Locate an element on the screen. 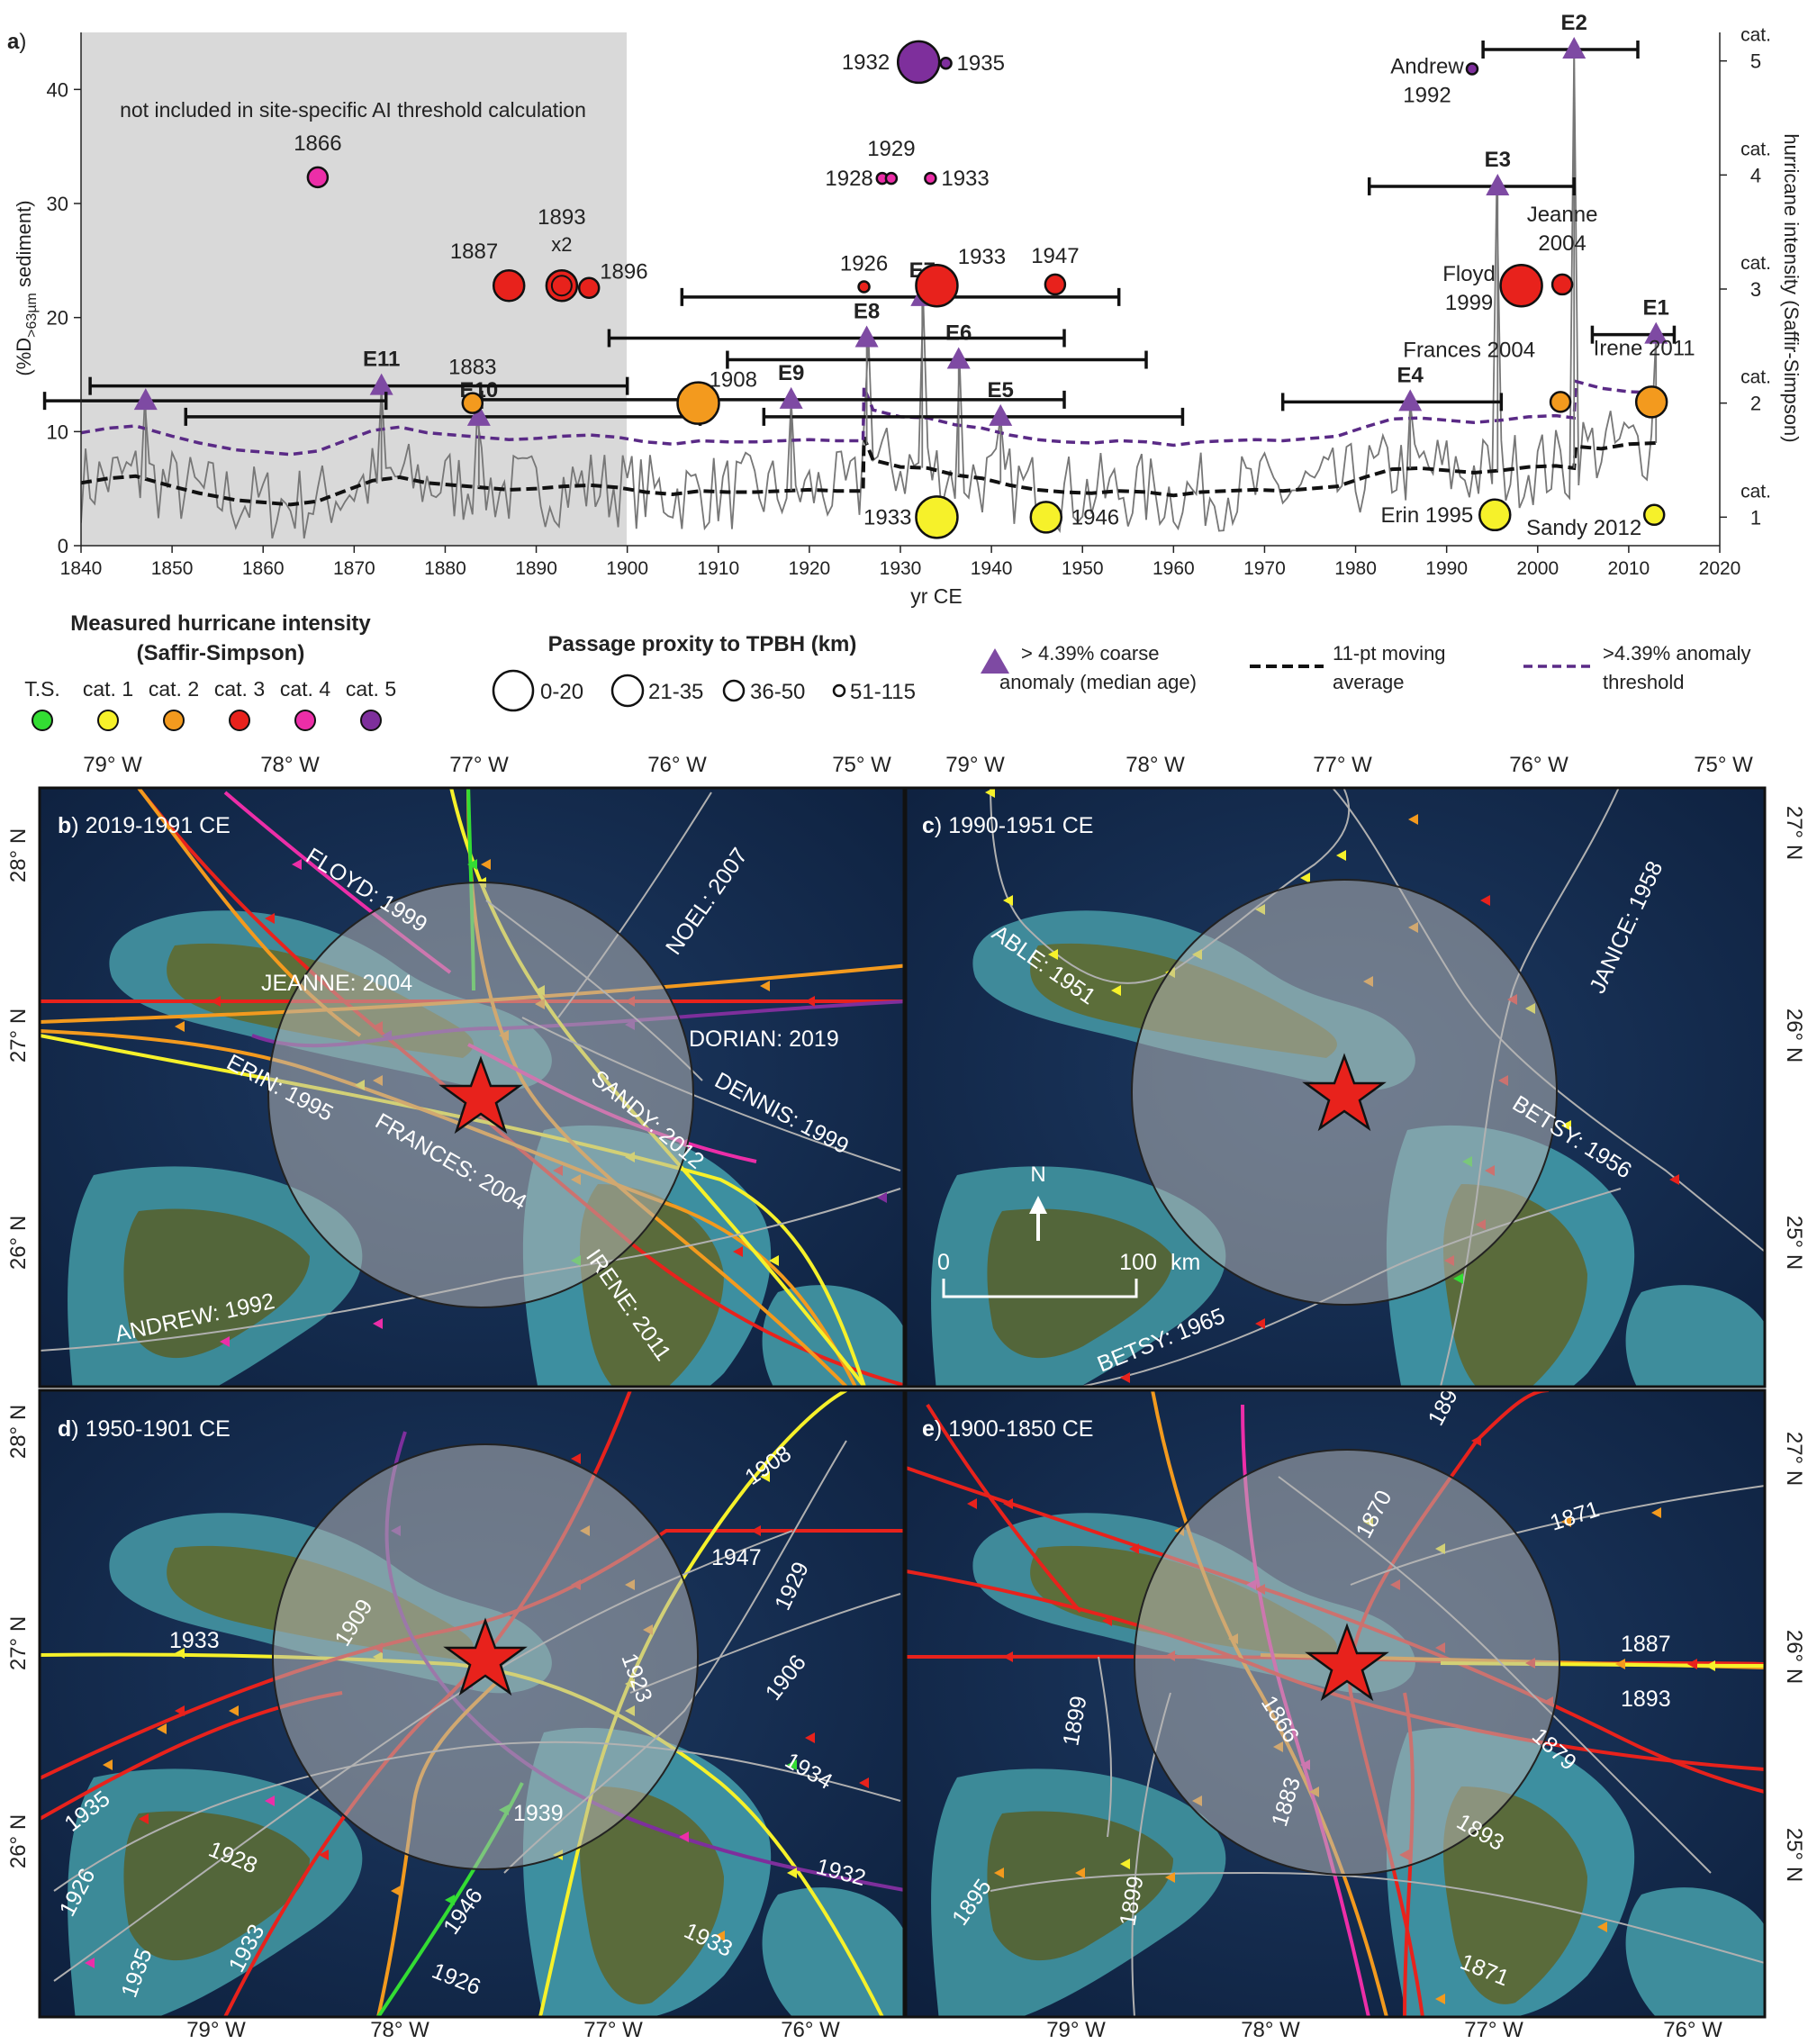 This screenshot has width=1808, height=2044. y2-tick-number: 1 is located at coordinates (1755, 517).